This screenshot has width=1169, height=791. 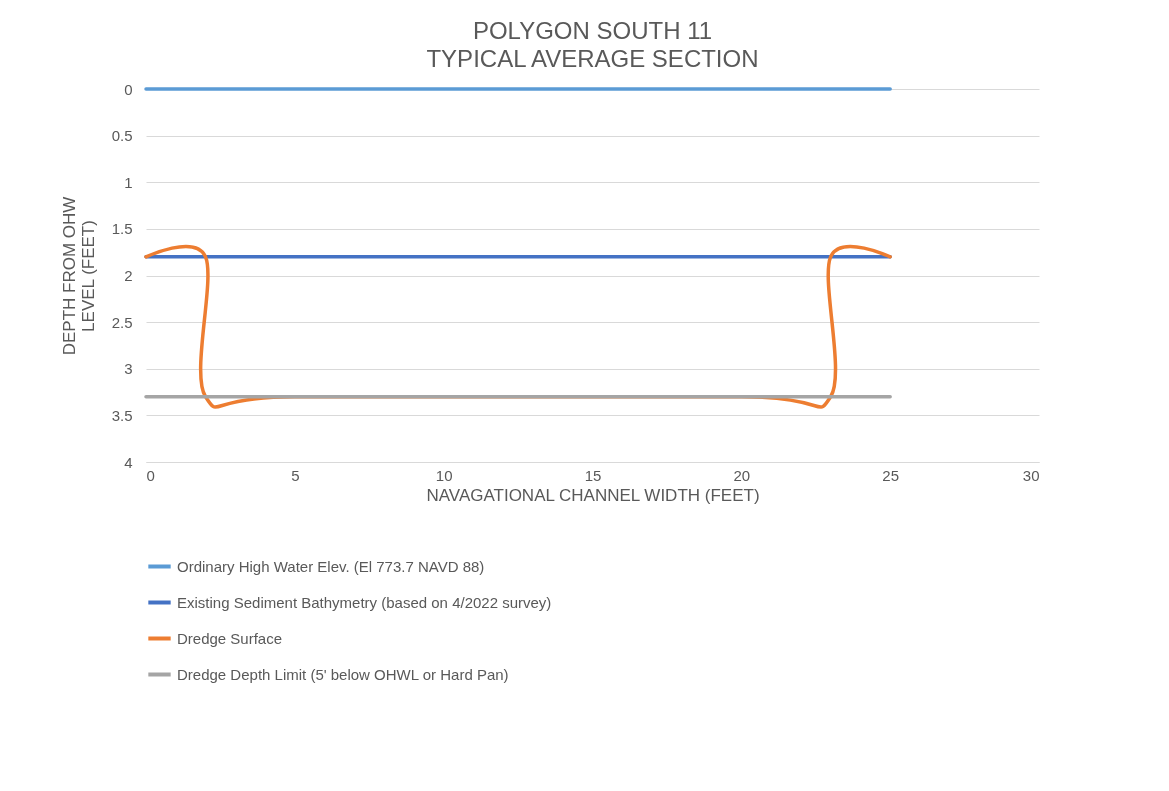 What do you see at coordinates (295, 475) in the screenshot?
I see `x-tick-label: 5` at bounding box center [295, 475].